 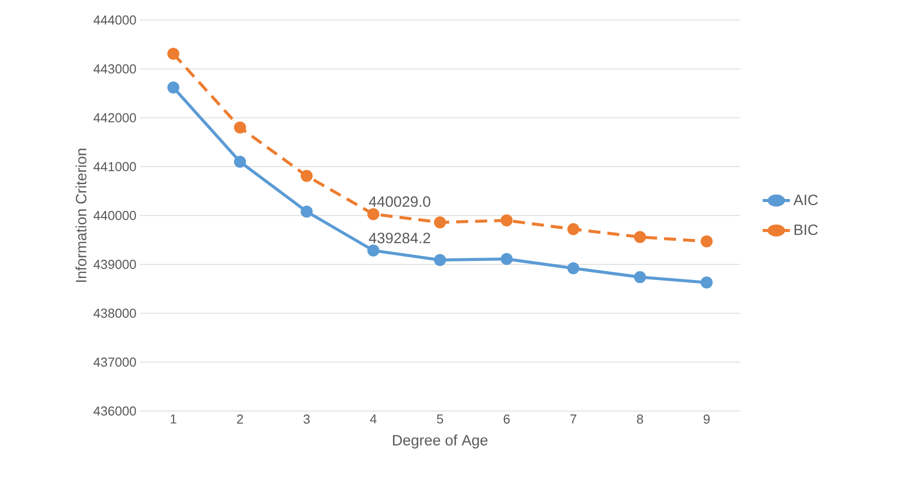 I want to click on y-tick-label: 442000, so click(x=115, y=117).